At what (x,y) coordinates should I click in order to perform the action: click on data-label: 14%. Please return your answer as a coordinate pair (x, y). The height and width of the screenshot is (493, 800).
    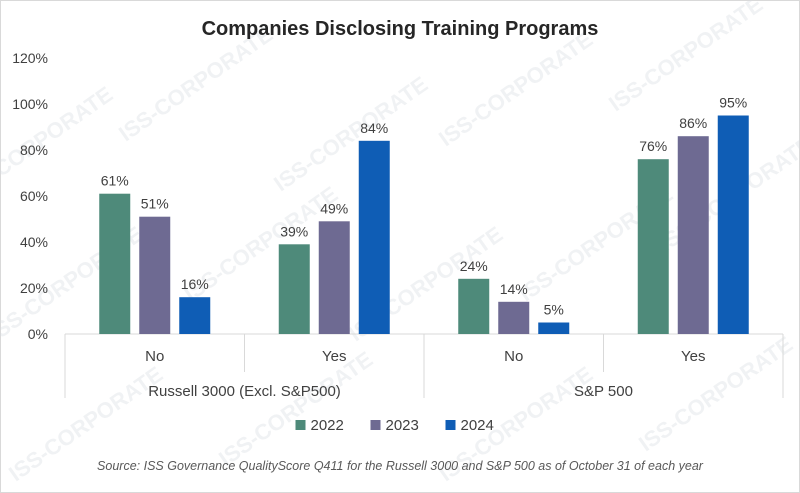
    Looking at the image, I should click on (514, 289).